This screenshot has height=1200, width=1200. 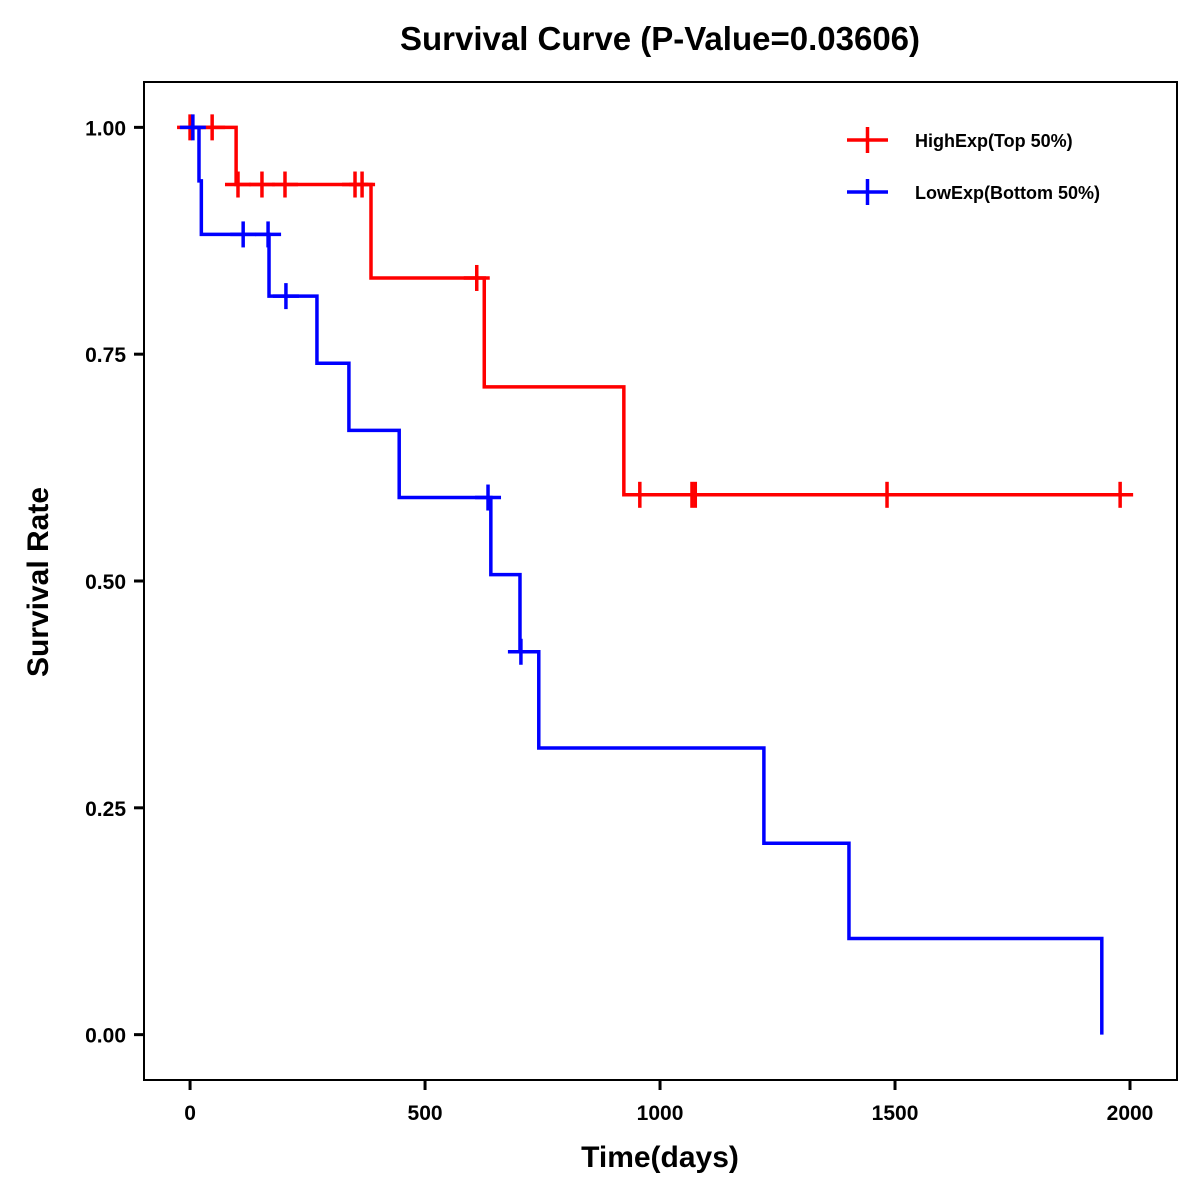 What do you see at coordinates (660, 1157) in the screenshot?
I see `x-axis-title: Time(days)` at bounding box center [660, 1157].